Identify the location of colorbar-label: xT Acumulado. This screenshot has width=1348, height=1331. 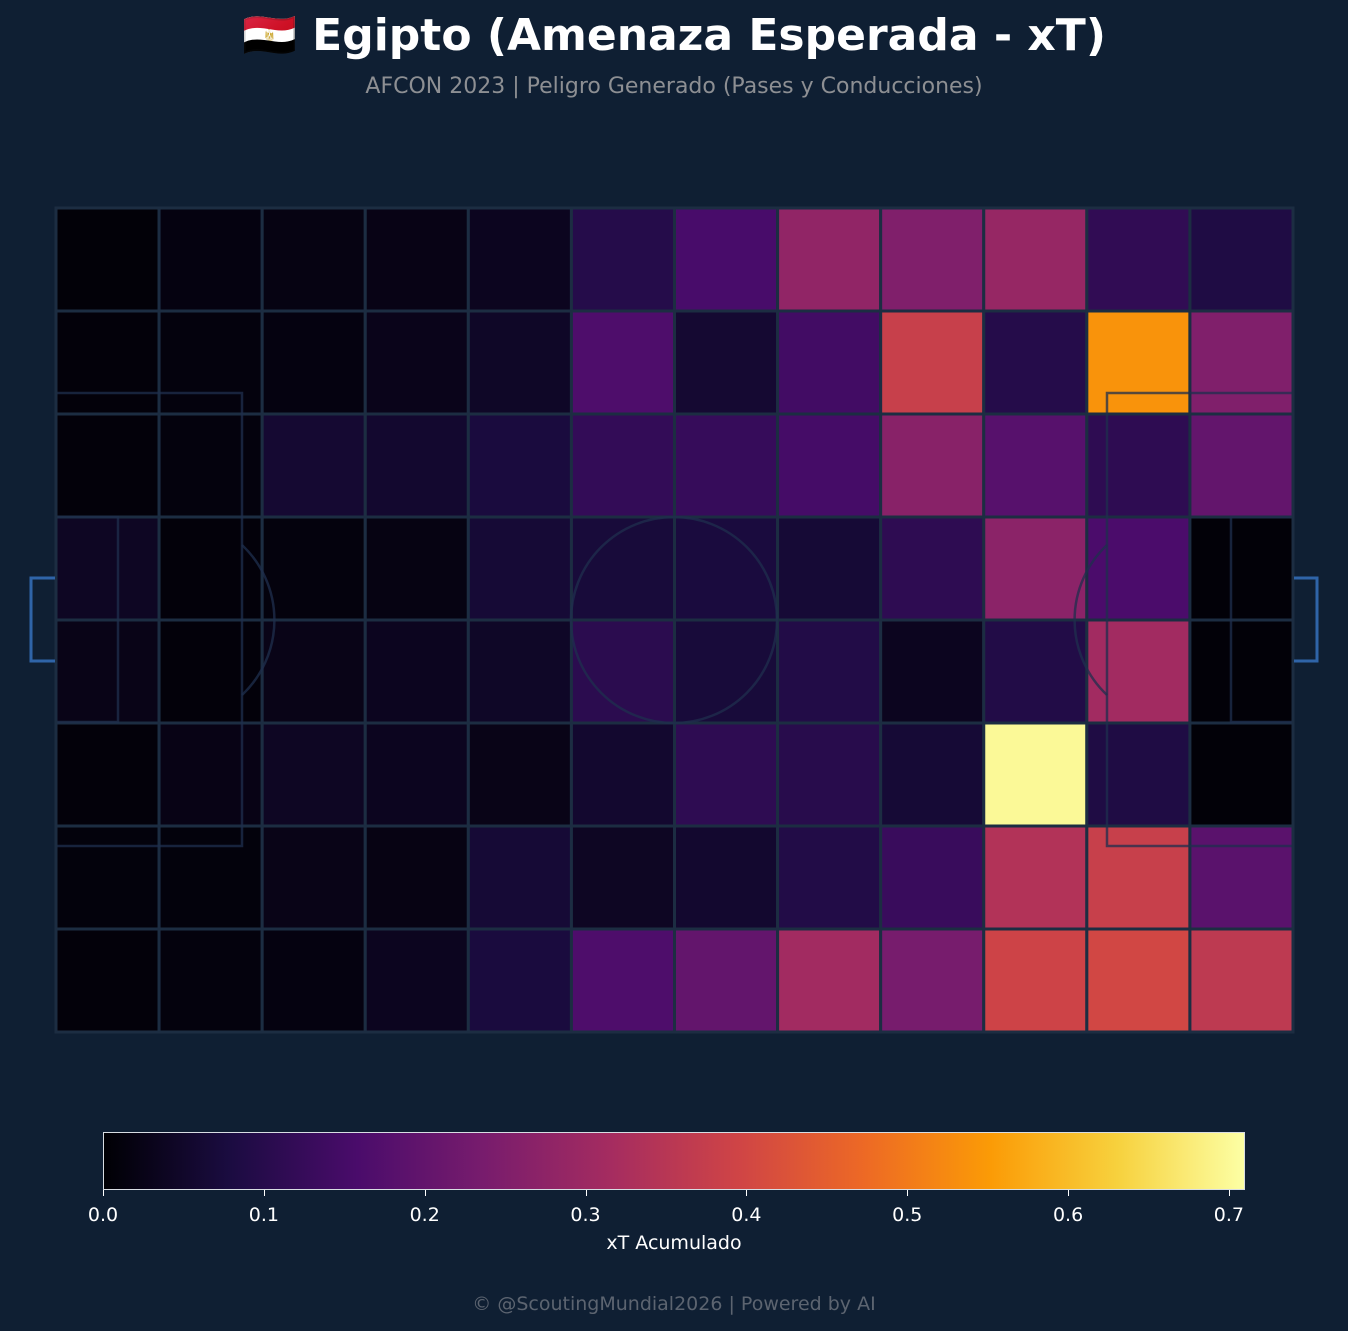
(674, 1243).